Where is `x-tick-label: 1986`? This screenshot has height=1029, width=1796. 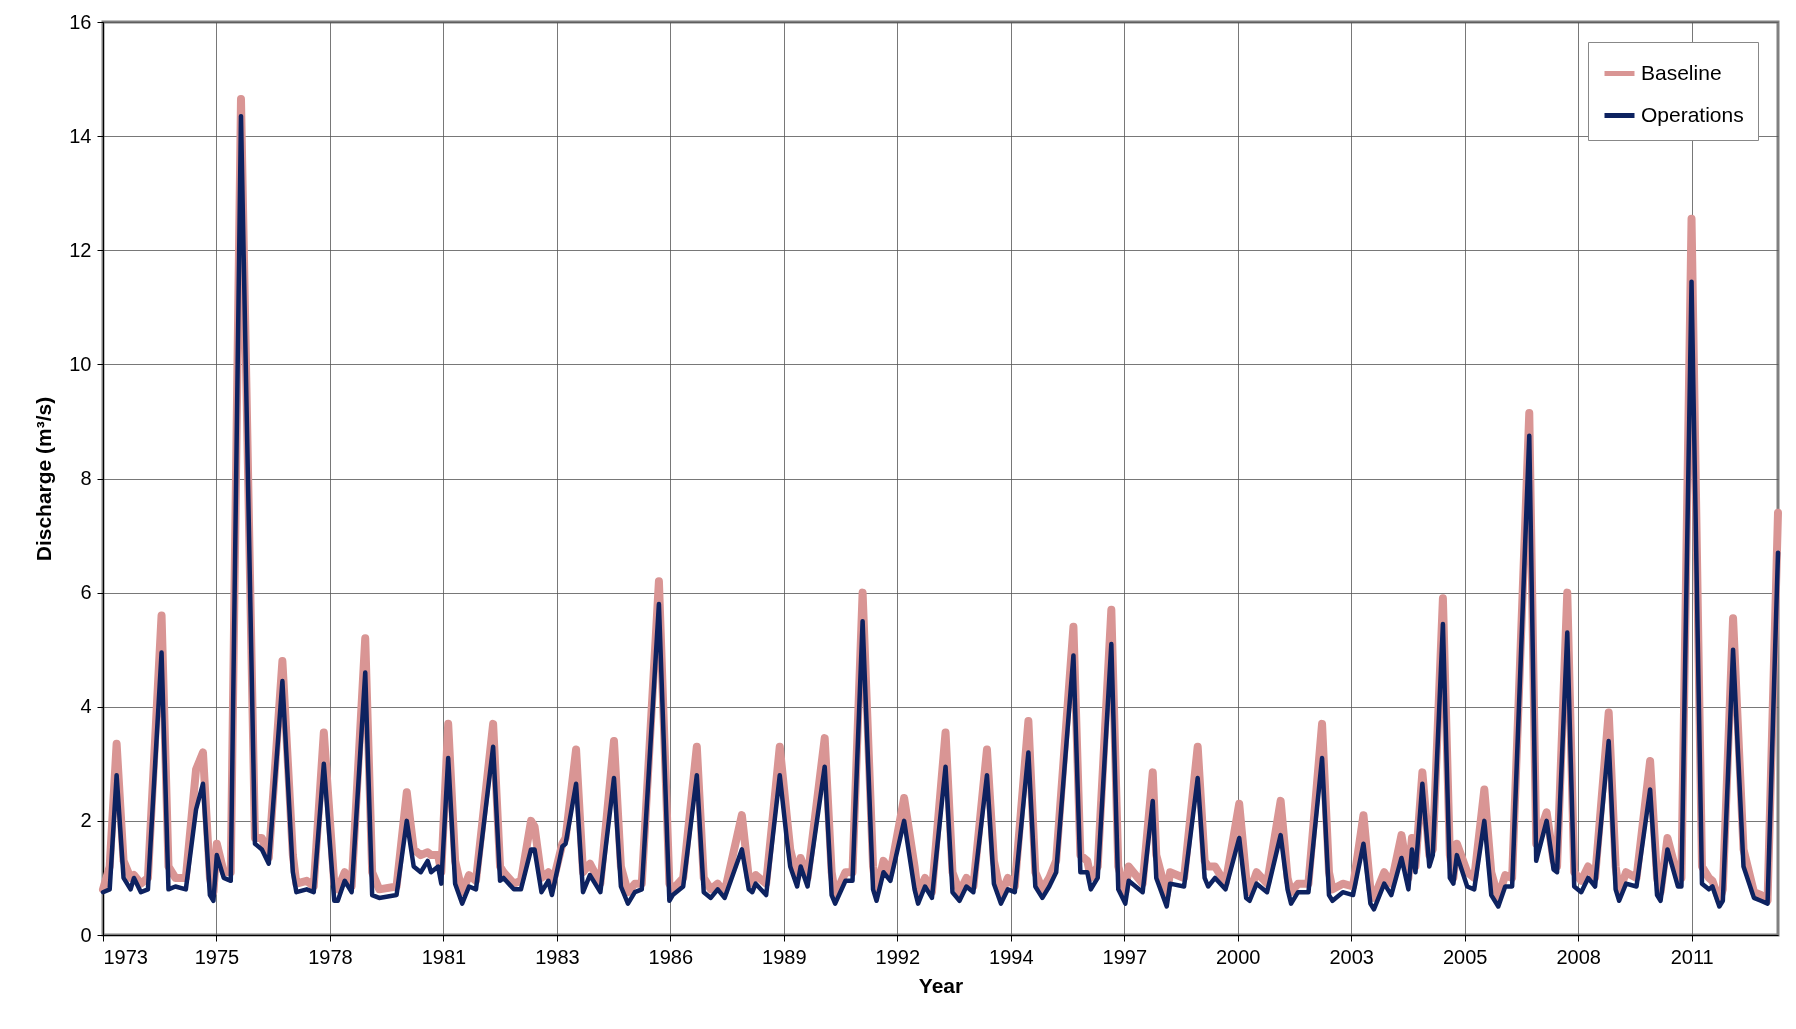 x-tick-label: 1986 is located at coordinates (671, 956).